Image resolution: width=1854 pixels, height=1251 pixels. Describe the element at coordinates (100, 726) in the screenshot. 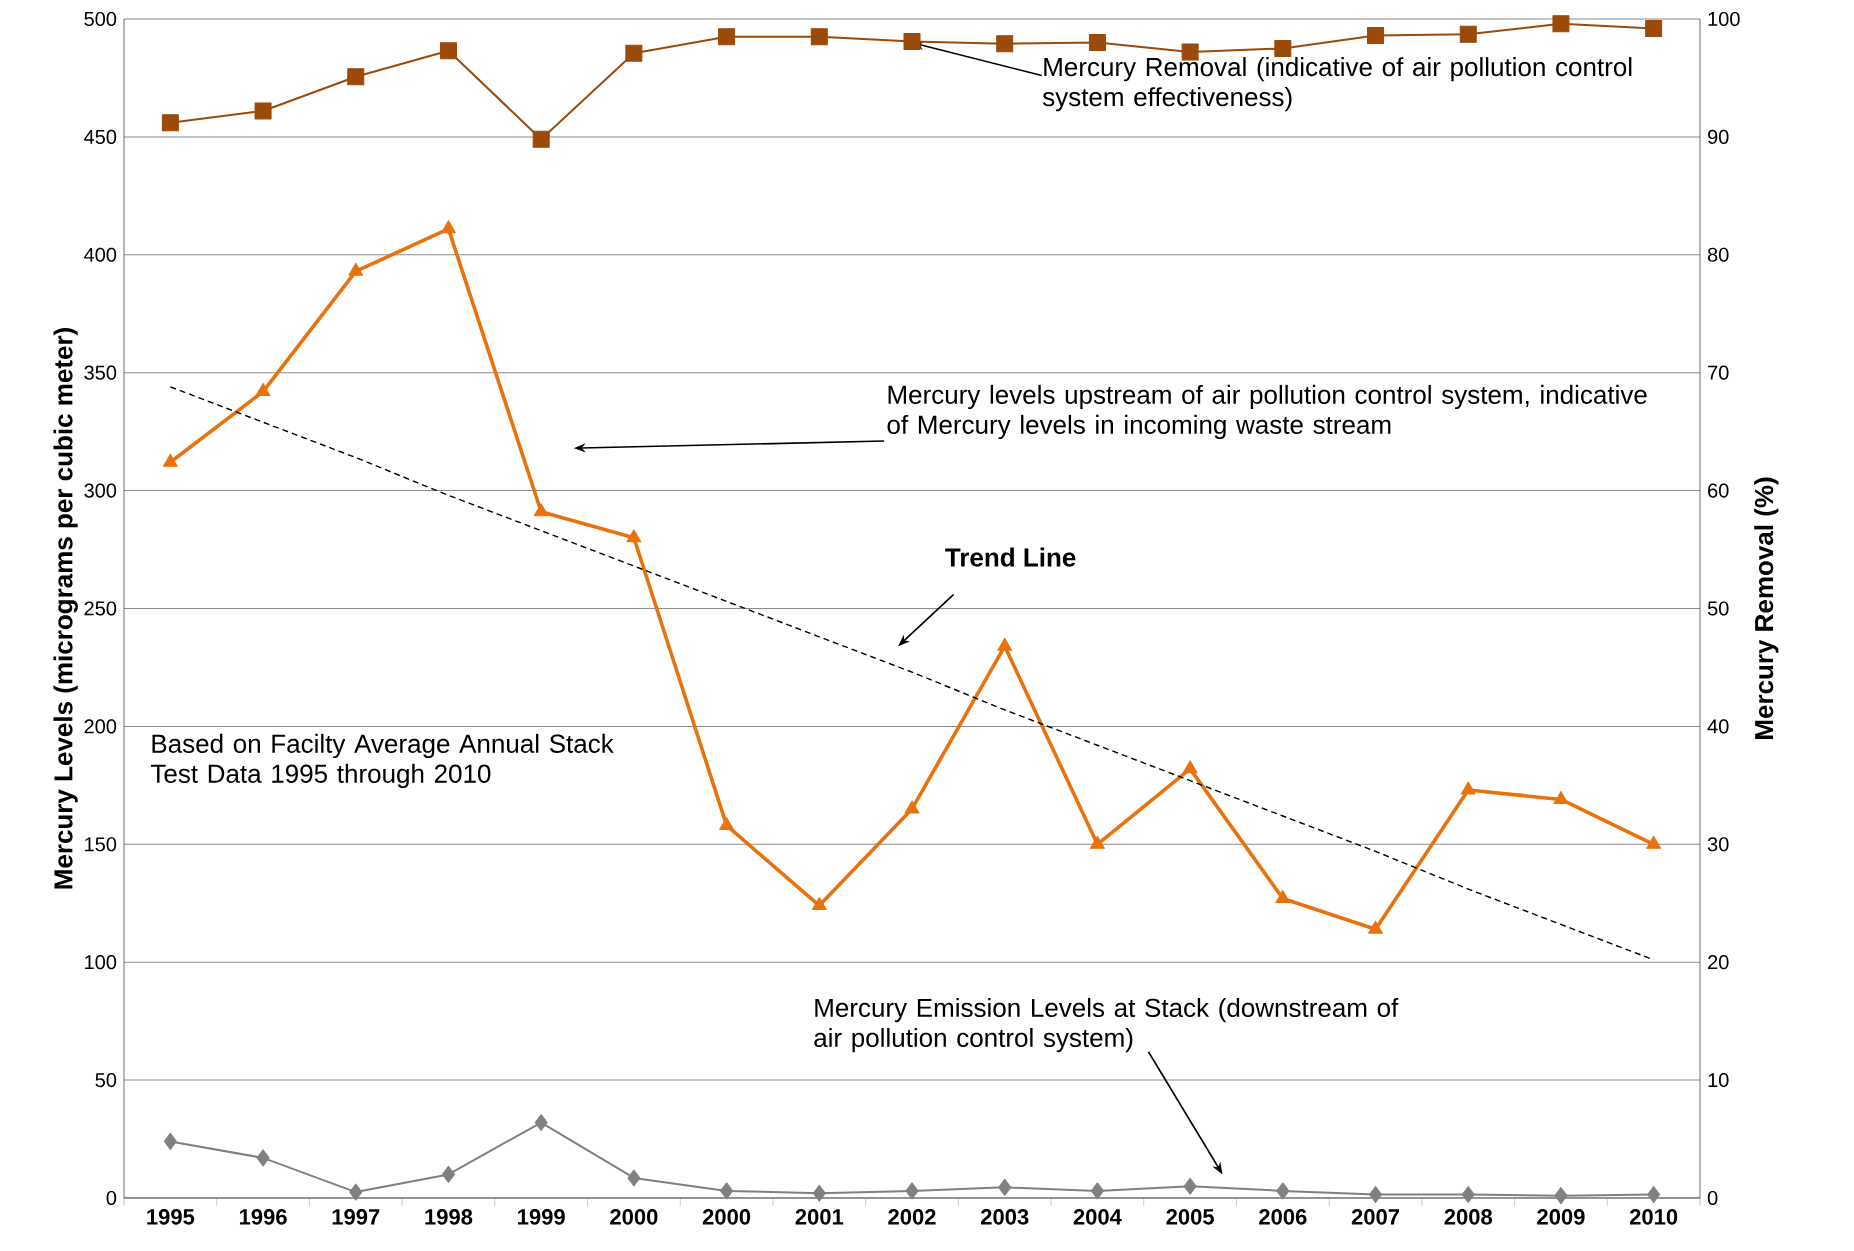

I see `y-tick-label: 200` at that location.